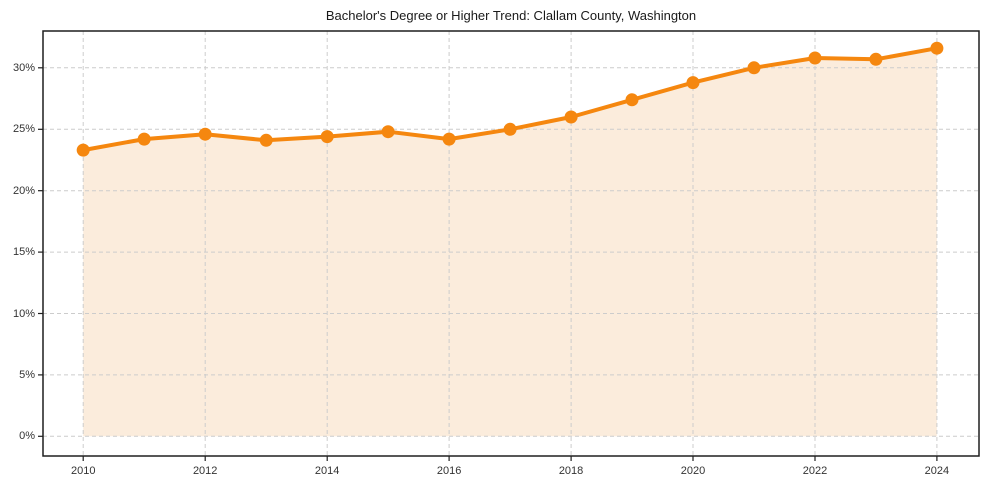 This screenshot has width=989, height=490. What do you see at coordinates (937, 471) in the screenshot?
I see `x-tick-label: 2024` at bounding box center [937, 471].